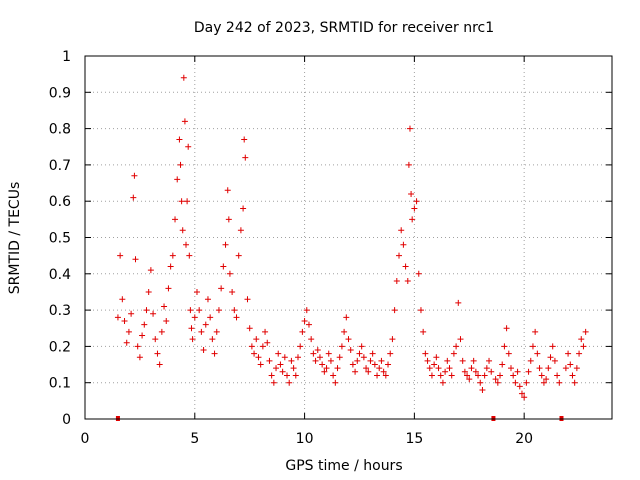 Image resolution: width=640 pixels, height=480 pixels. What do you see at coordinates (60, 239) in the screenshot?
I see `y-tick-label: 0.5` at bounding box center [60, 239].